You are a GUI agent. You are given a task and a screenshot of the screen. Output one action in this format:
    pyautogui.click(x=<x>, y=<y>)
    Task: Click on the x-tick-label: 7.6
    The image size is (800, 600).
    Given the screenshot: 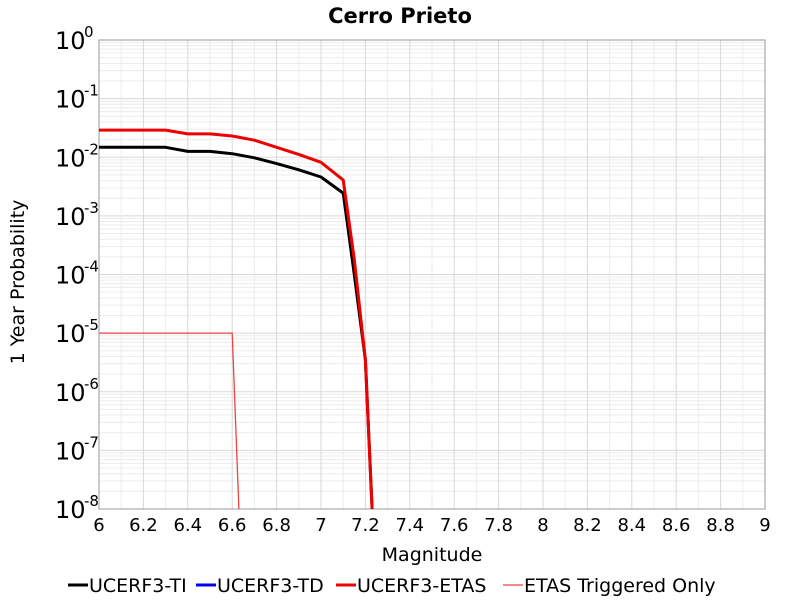 What is the action you would take?
    pyautogui.click(x=454, y=525)
    